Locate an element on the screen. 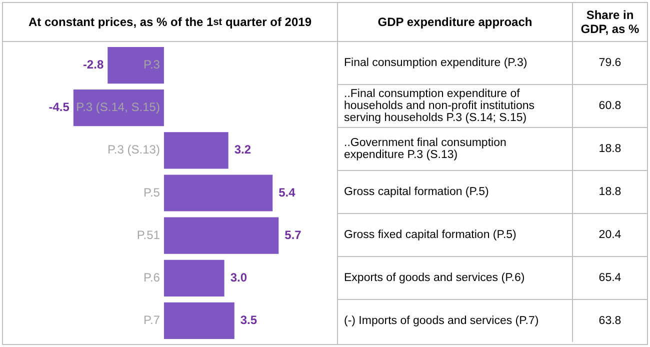 This screenshot has width=650, height=347. text: GDP expenditure approach is located at coordinates (455, 22).